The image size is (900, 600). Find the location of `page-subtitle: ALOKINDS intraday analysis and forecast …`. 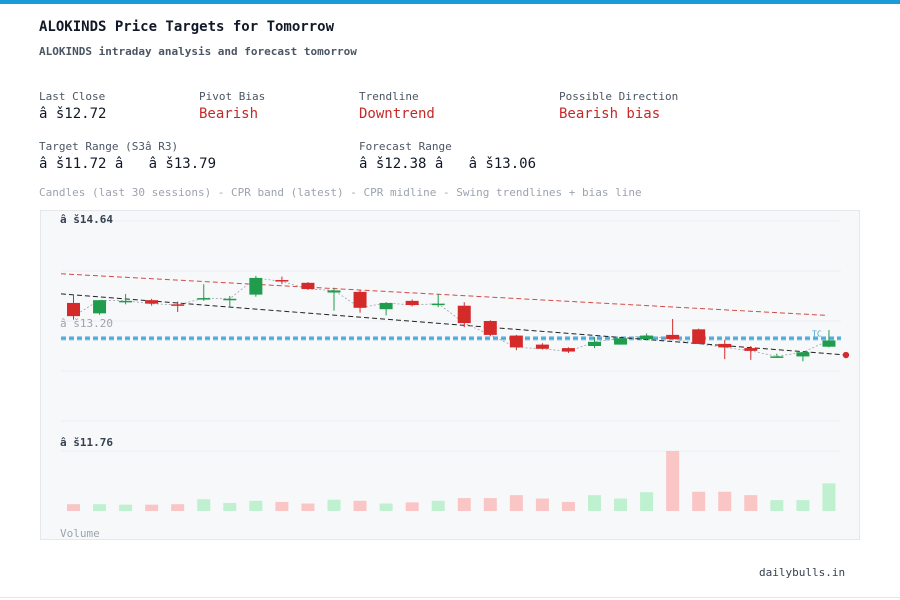

page-subtitle: ALOKINDS intraday analysis and forecast … is located at coordinates (198, 51).